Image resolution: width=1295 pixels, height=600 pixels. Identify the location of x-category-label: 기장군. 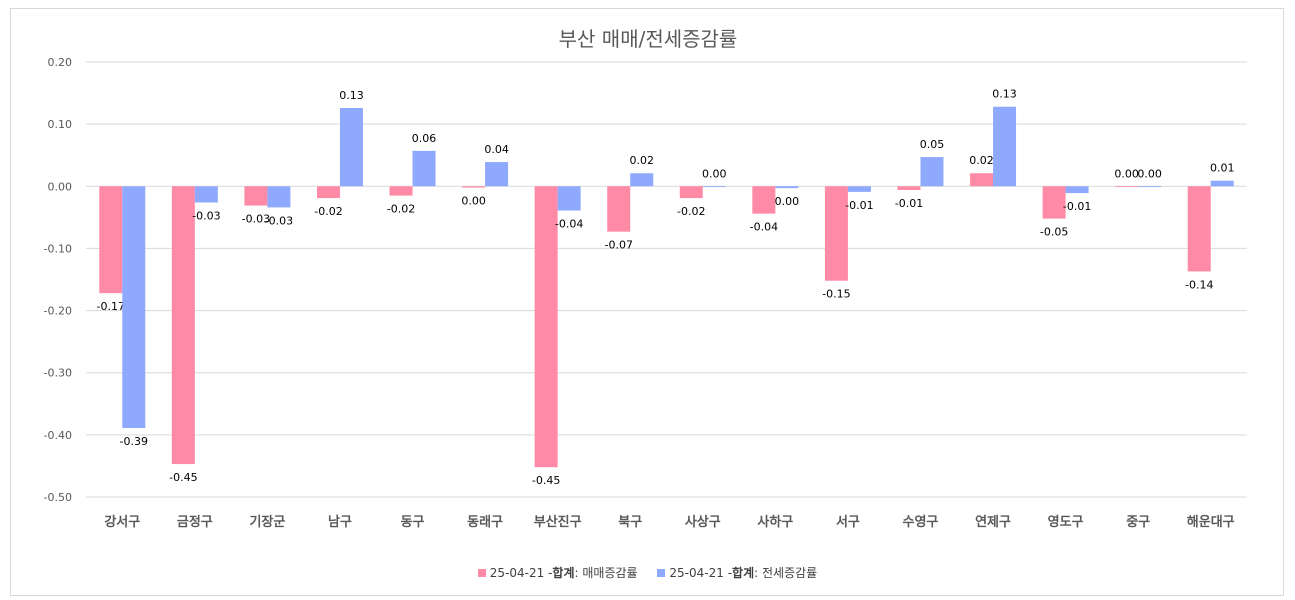
(267, 522).